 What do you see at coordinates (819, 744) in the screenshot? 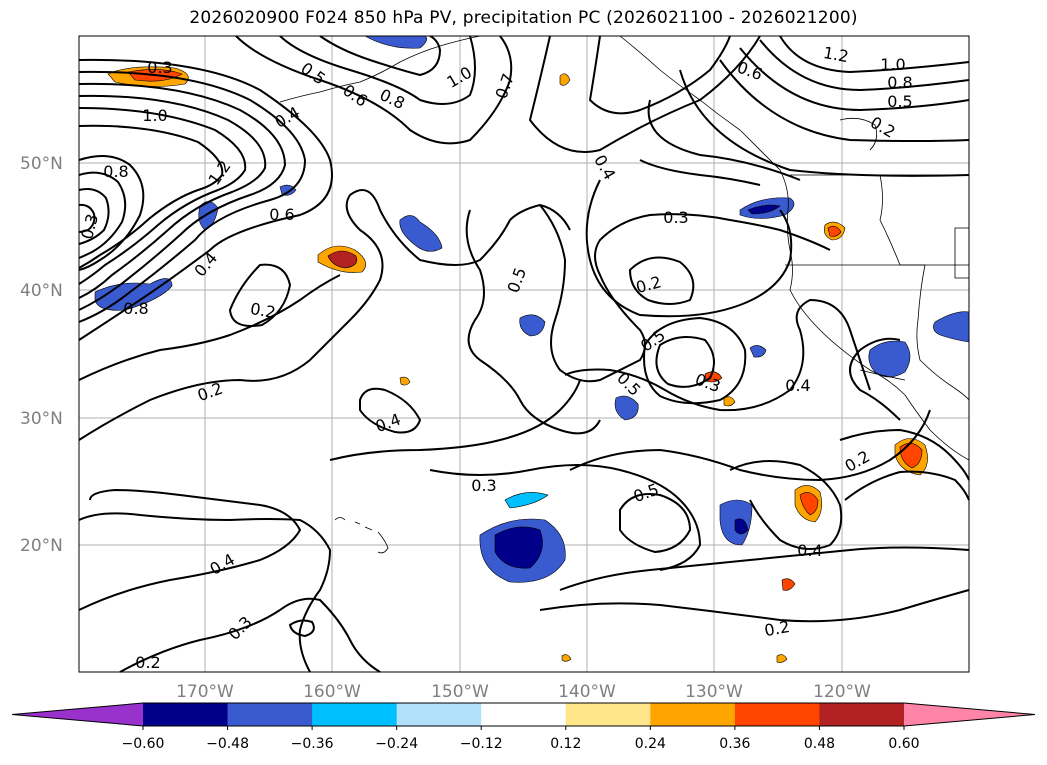
I see `colorbar-tick-label: 0.48` at bounding box center [819, 744].